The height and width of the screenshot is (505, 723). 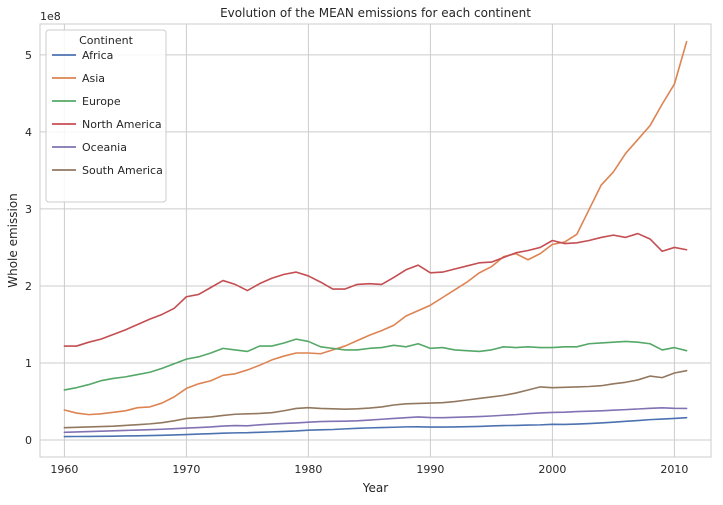 What do you see at coordinates (552, 469) in the screenshot?
I see `x-tick-label: 2000` at bounding box center [552, 469].